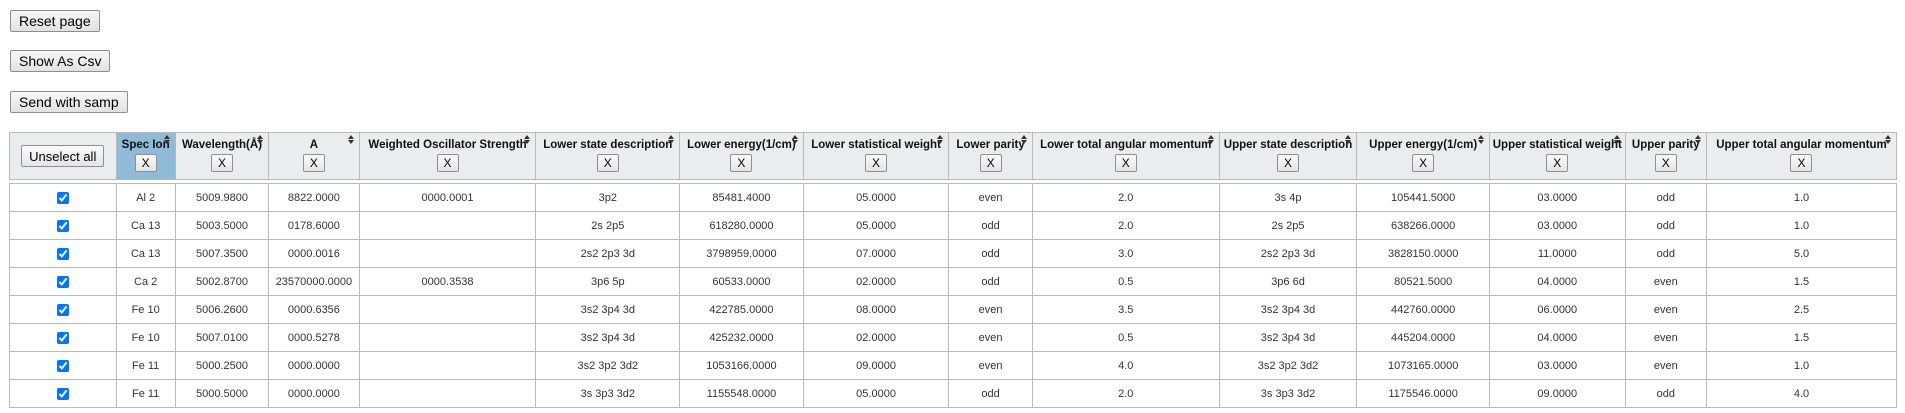 The image size is (1905, 413). What do you see at coordinates (1801, 225) in the screenshot?
I see `cell-upper-total-angular-momentum: 1.0` at bounding box center [1801, 225].